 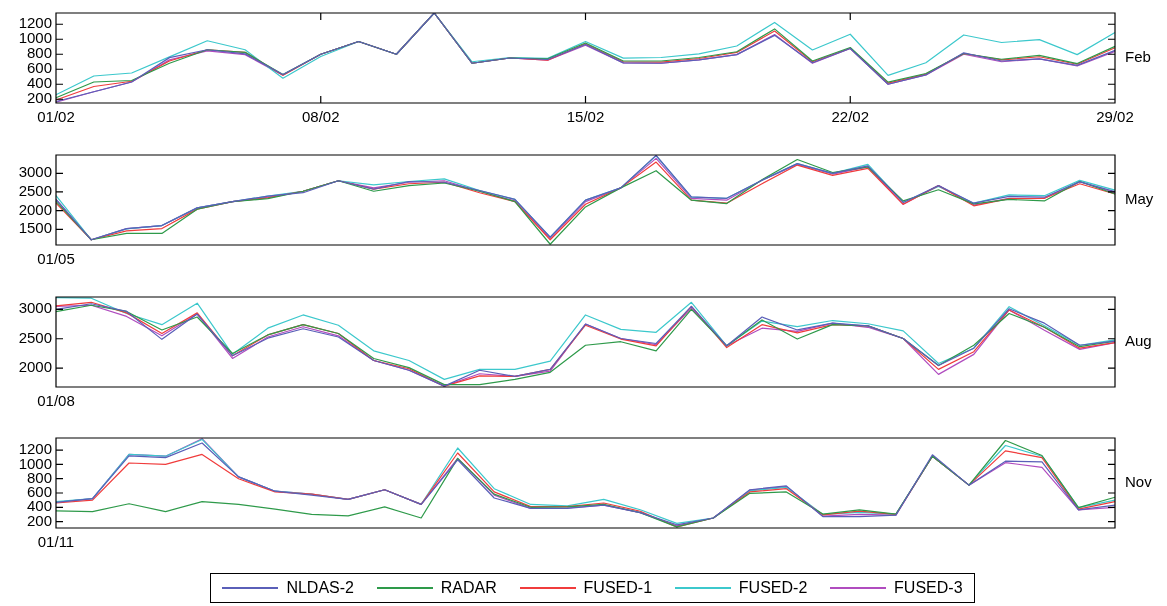 What do you see at coordinates (928, 588) in the screenshot?
I see `legend-label: FUSED-3` at bounding box center [928, 588].